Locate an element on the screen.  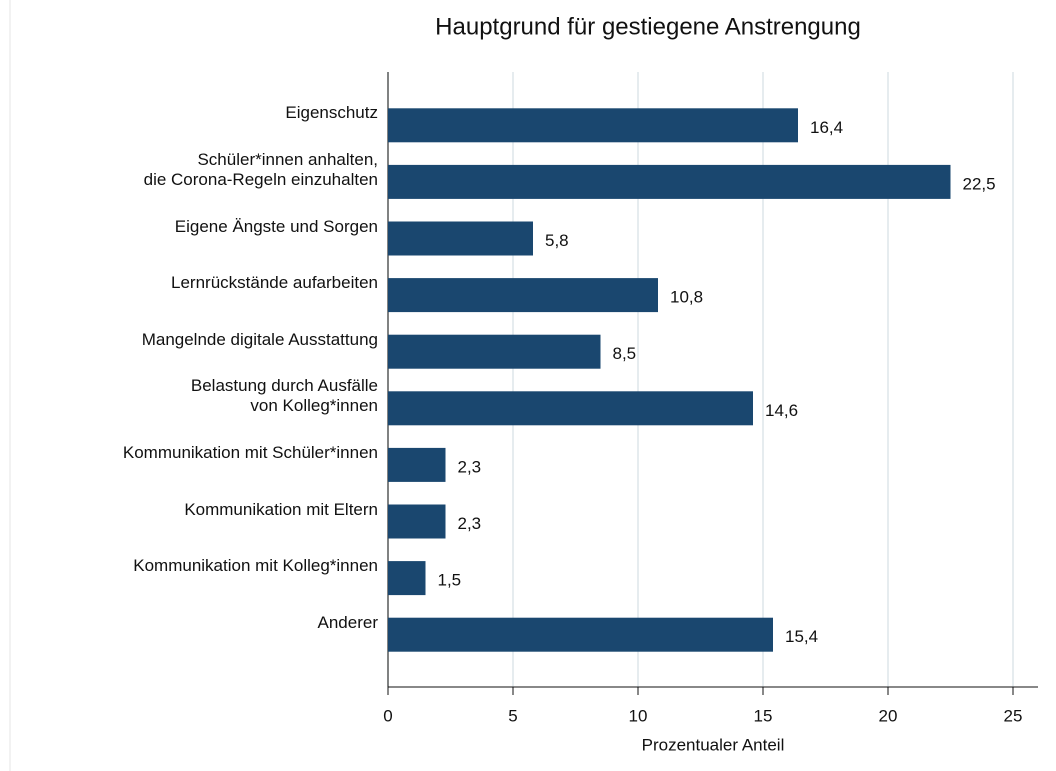
value-label: 1,5 is located at coordinates (450, 580).